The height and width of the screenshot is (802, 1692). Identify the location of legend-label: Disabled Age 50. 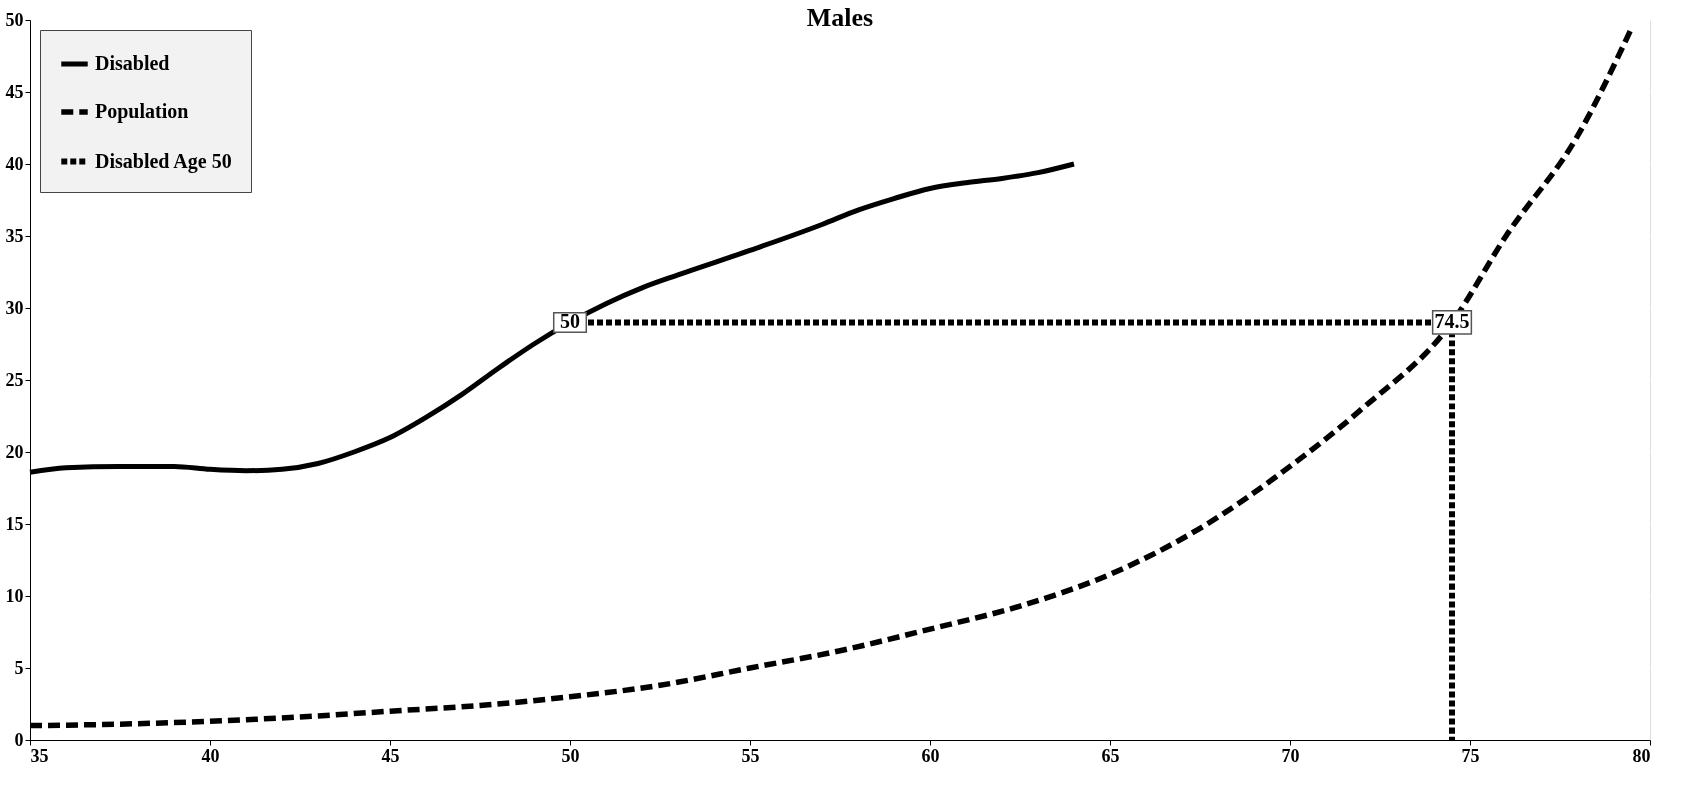
(163, 161).